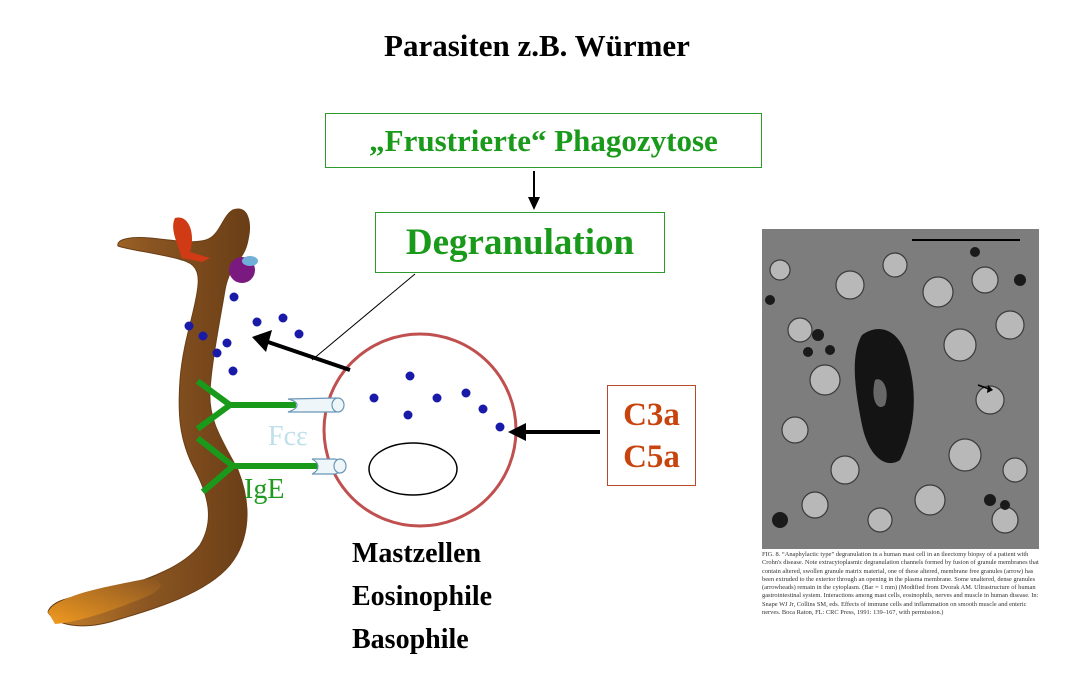 This screenshot has width=1074, height=697. What do you see at coordinates (301, 351) in the screenshot?
I see `release-arrow` at bounding box center [301, 351].